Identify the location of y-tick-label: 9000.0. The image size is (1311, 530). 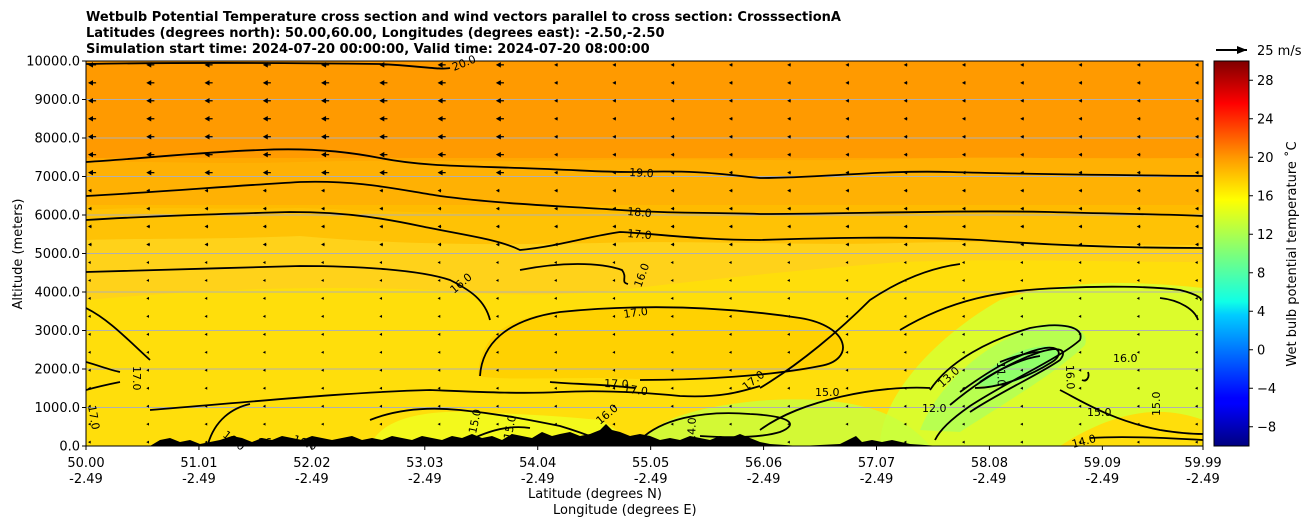
(58, 100).